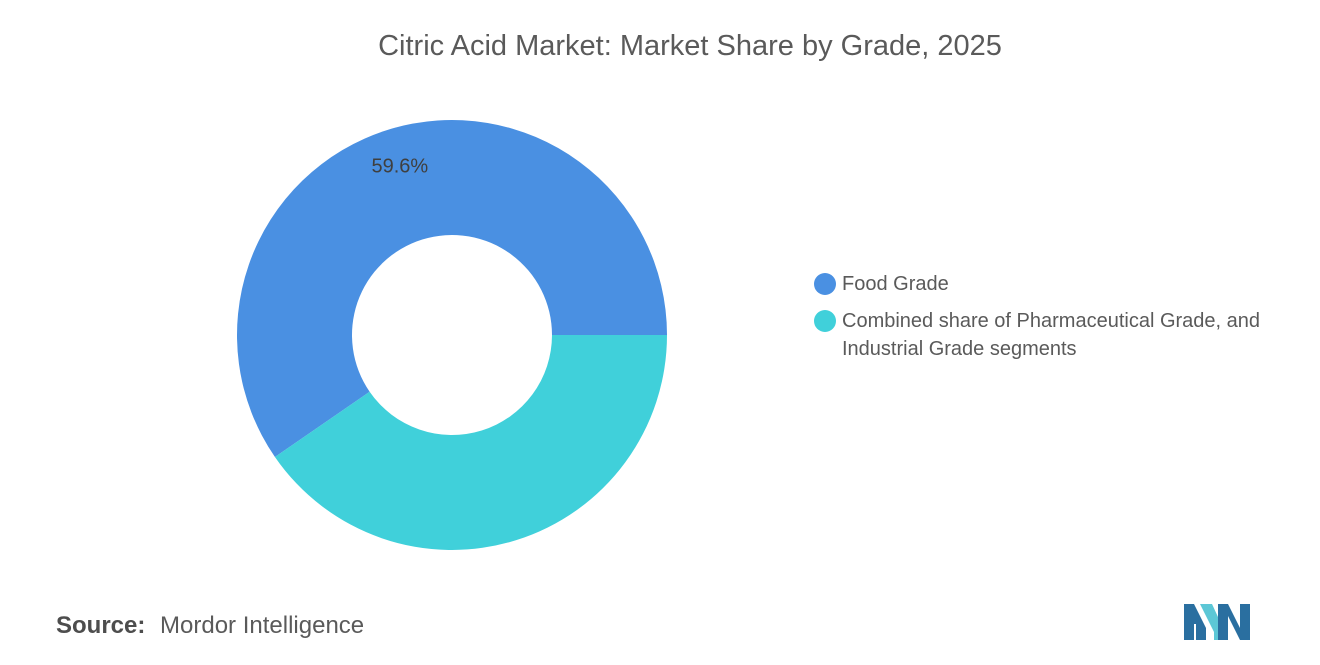  I want to click on data-label-1: 59.6%, so click(400, 167).